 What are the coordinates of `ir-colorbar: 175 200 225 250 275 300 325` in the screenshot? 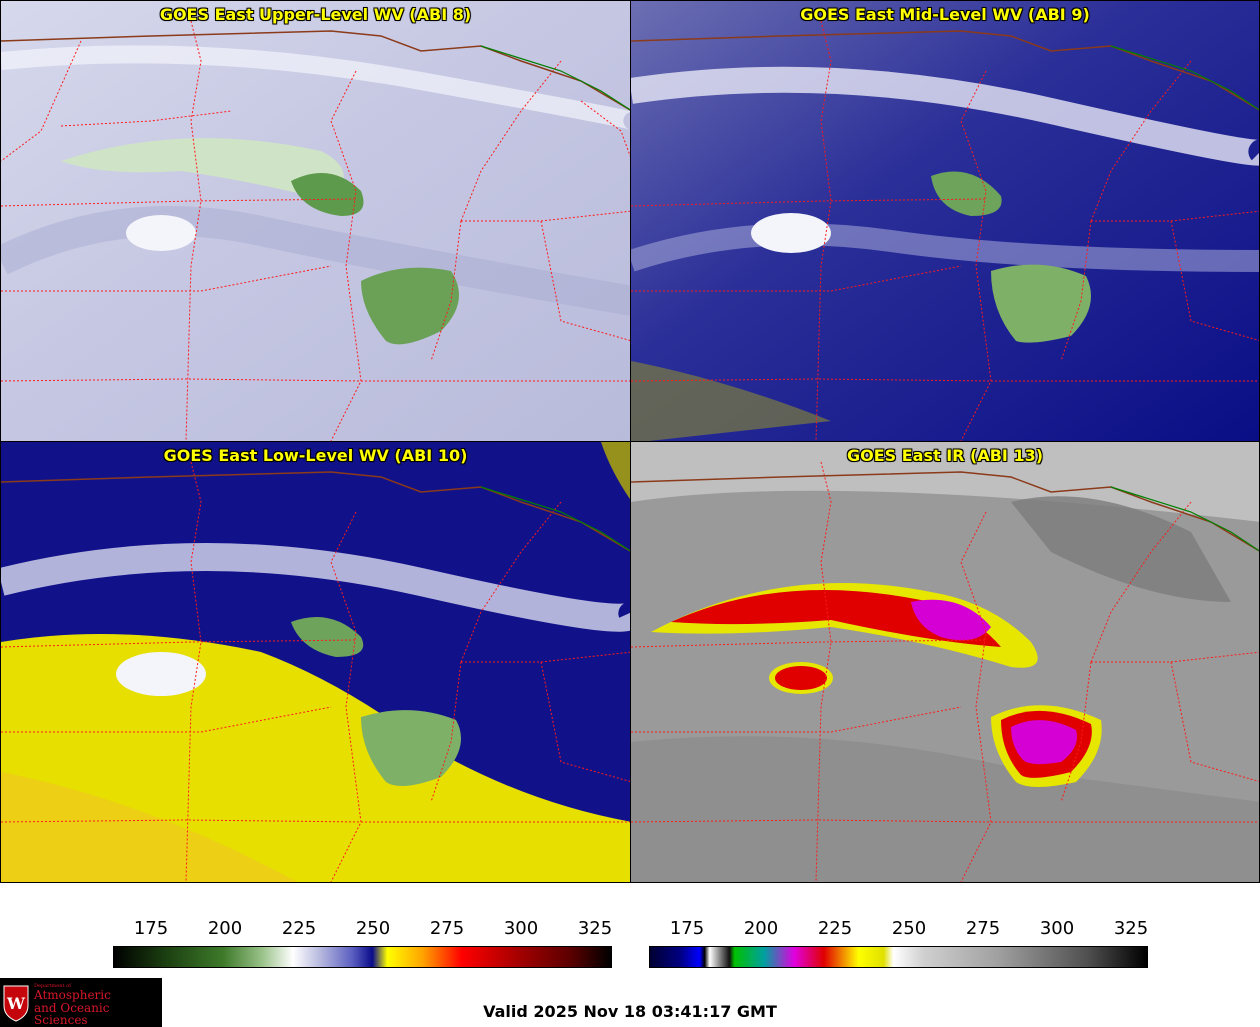 It's located at (898, 946).